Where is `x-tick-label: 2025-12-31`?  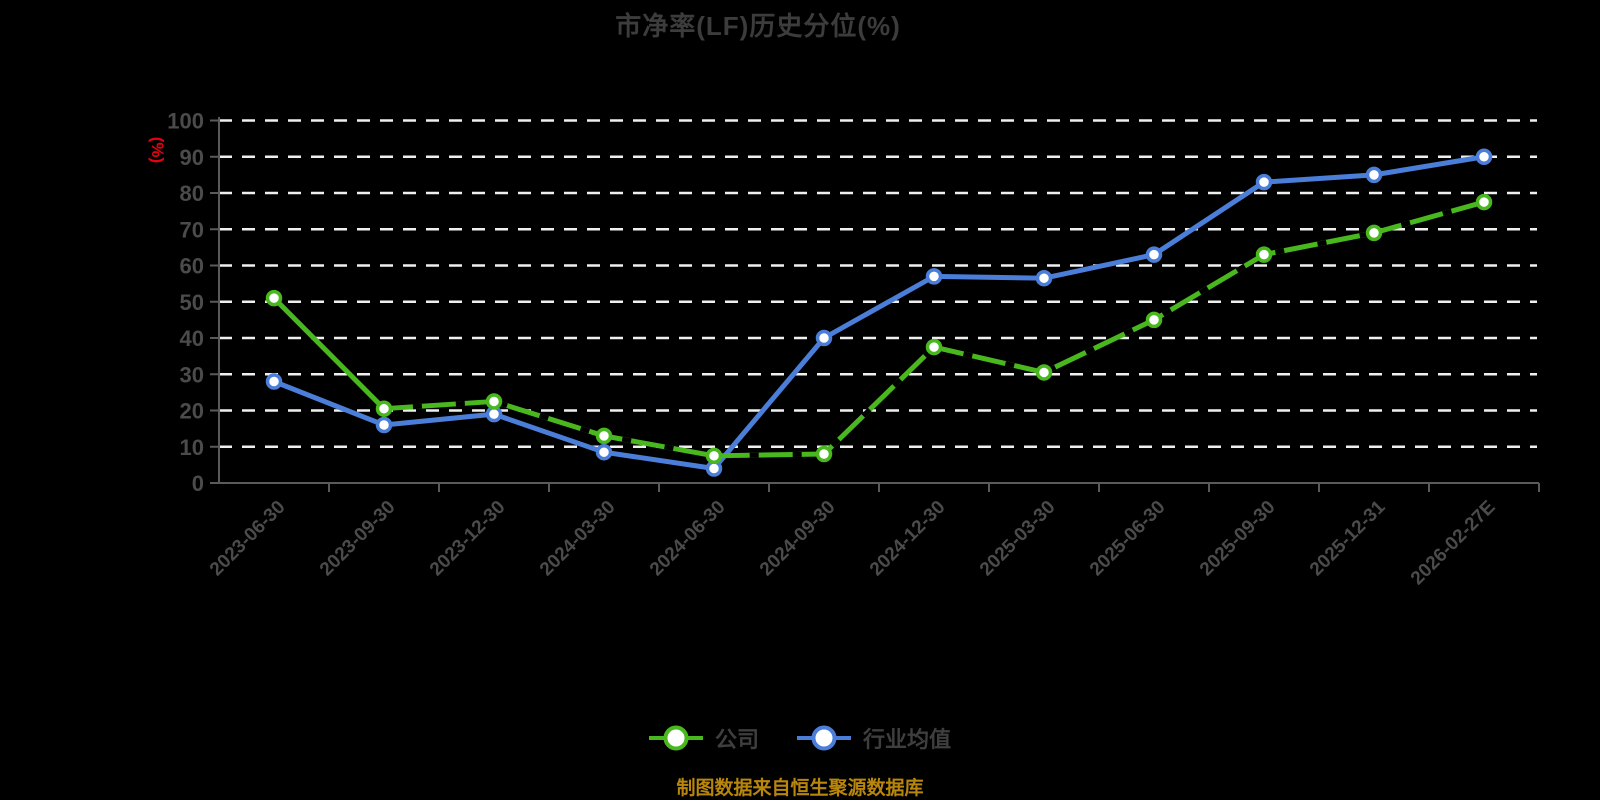 x-tick-label: 2025-12-31 is located at coordinates (1348, 538).